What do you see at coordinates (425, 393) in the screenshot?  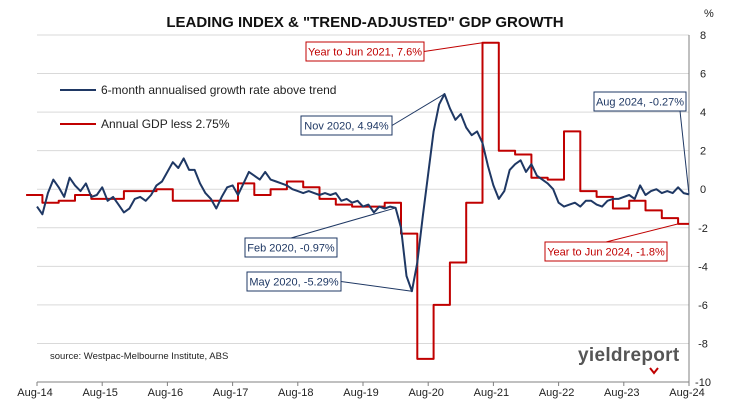 I see `x-tick-label: Aug-20` at bounding box center [425, 393].